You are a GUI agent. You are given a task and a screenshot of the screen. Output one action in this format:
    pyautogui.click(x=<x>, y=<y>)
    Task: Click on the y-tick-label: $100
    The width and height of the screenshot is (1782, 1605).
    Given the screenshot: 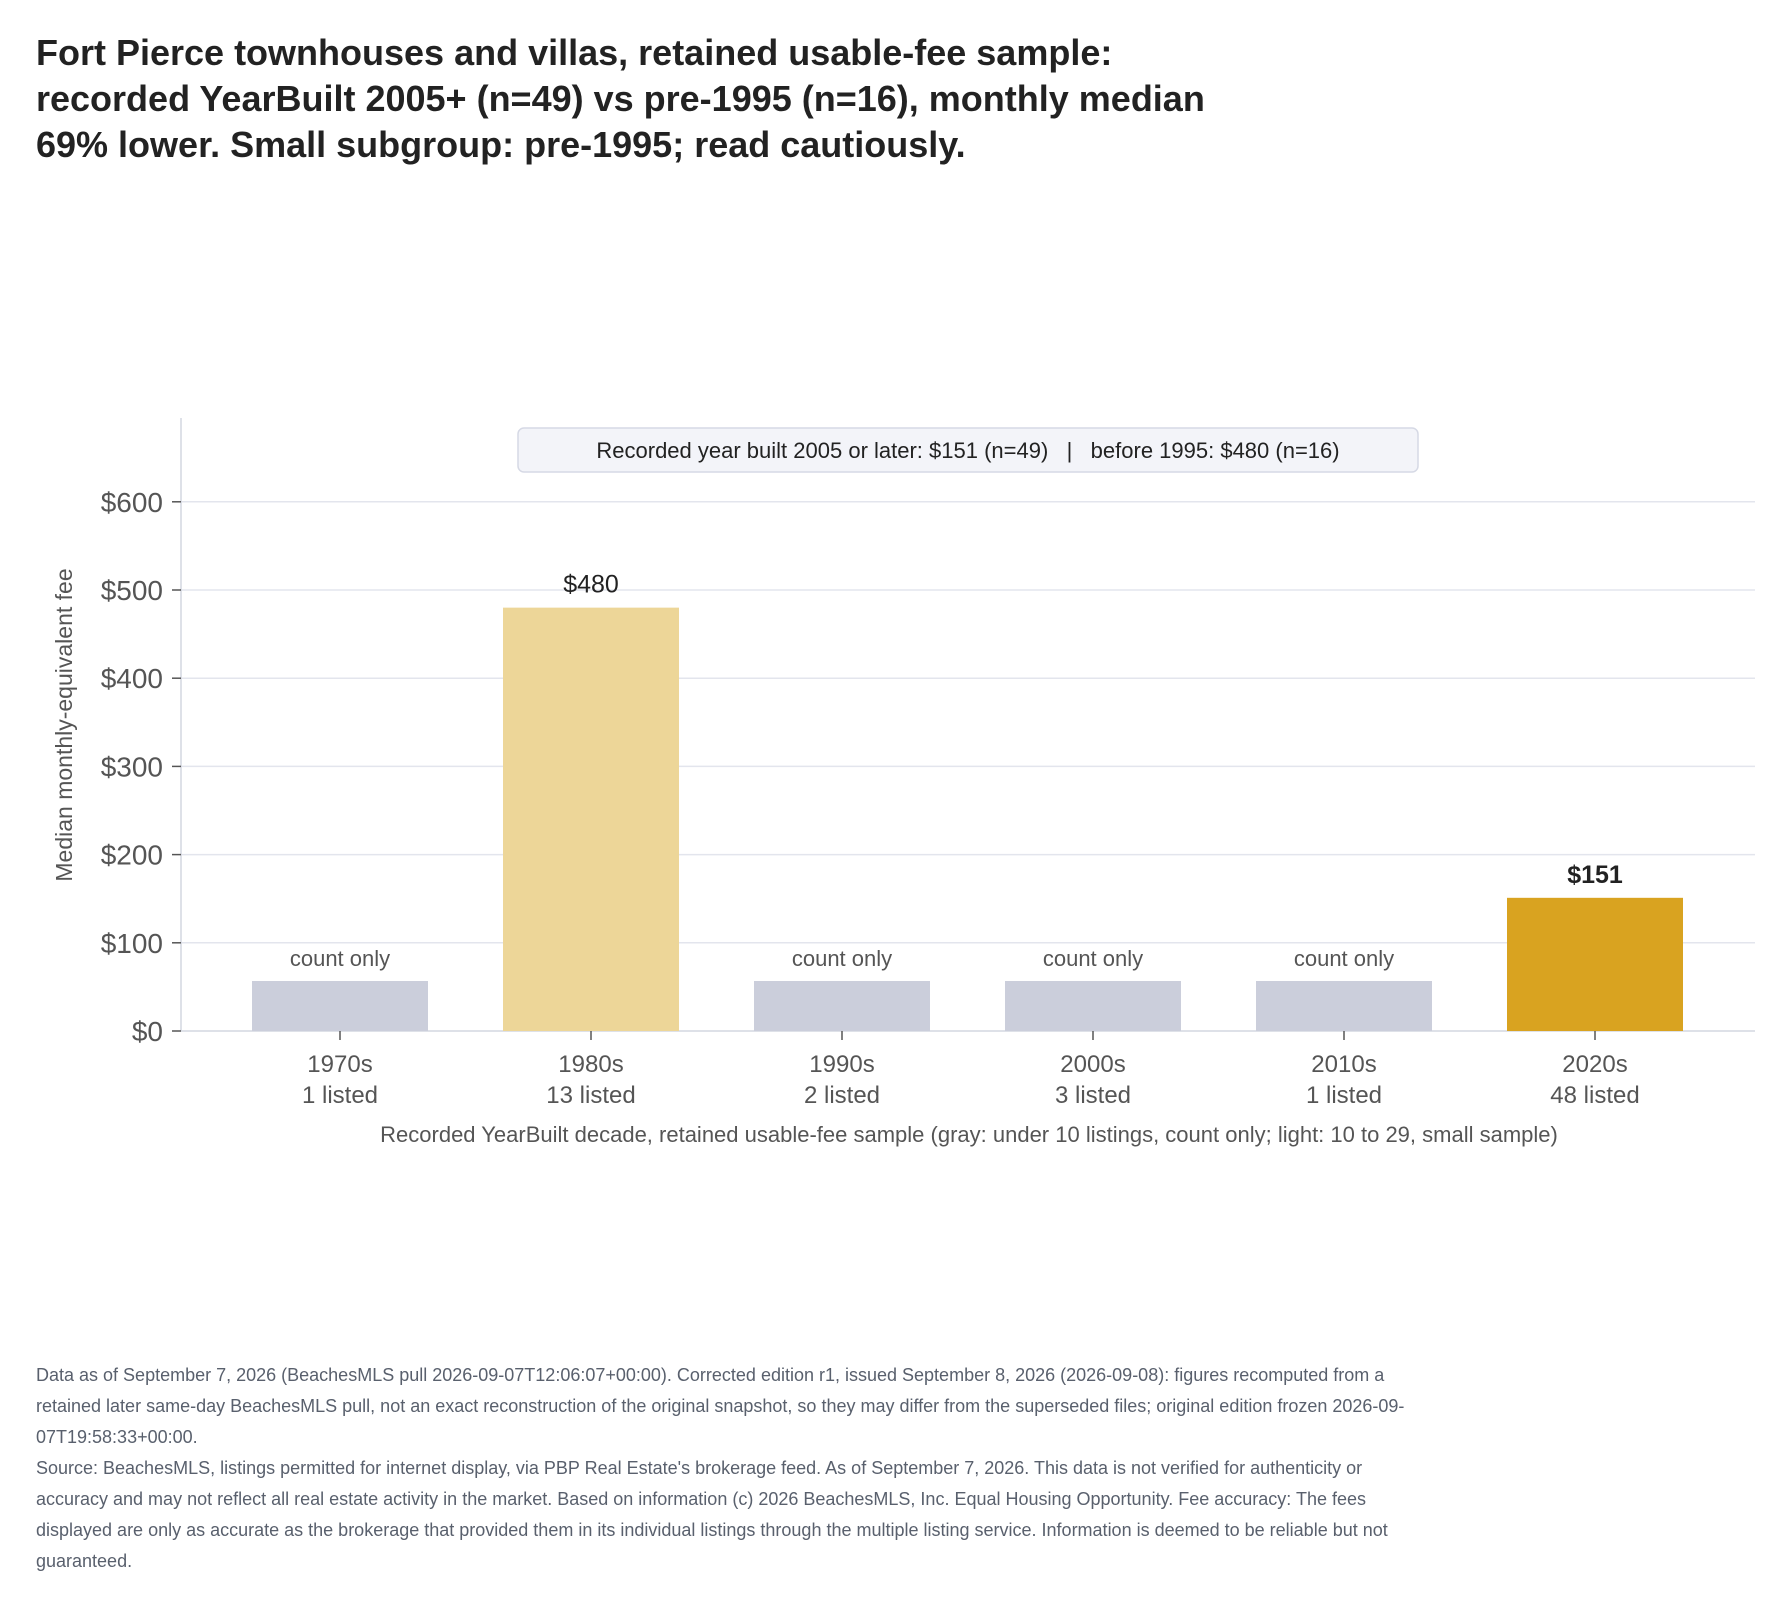 What is the action you would take?
    pyautogui.click(x=132, y=943)
    